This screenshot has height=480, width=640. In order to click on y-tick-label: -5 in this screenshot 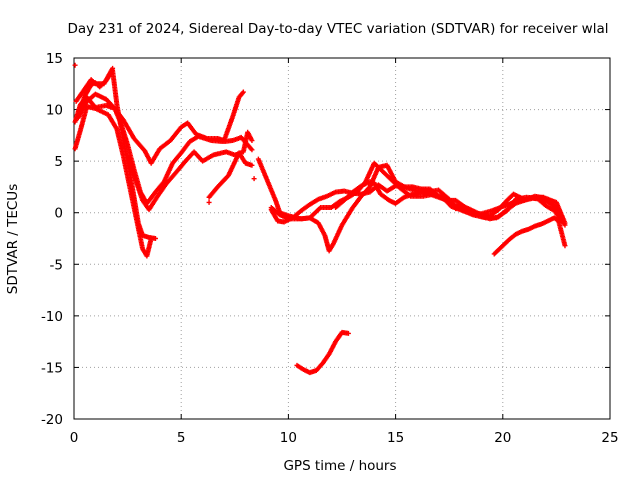, I will do `click(56, 265)`.